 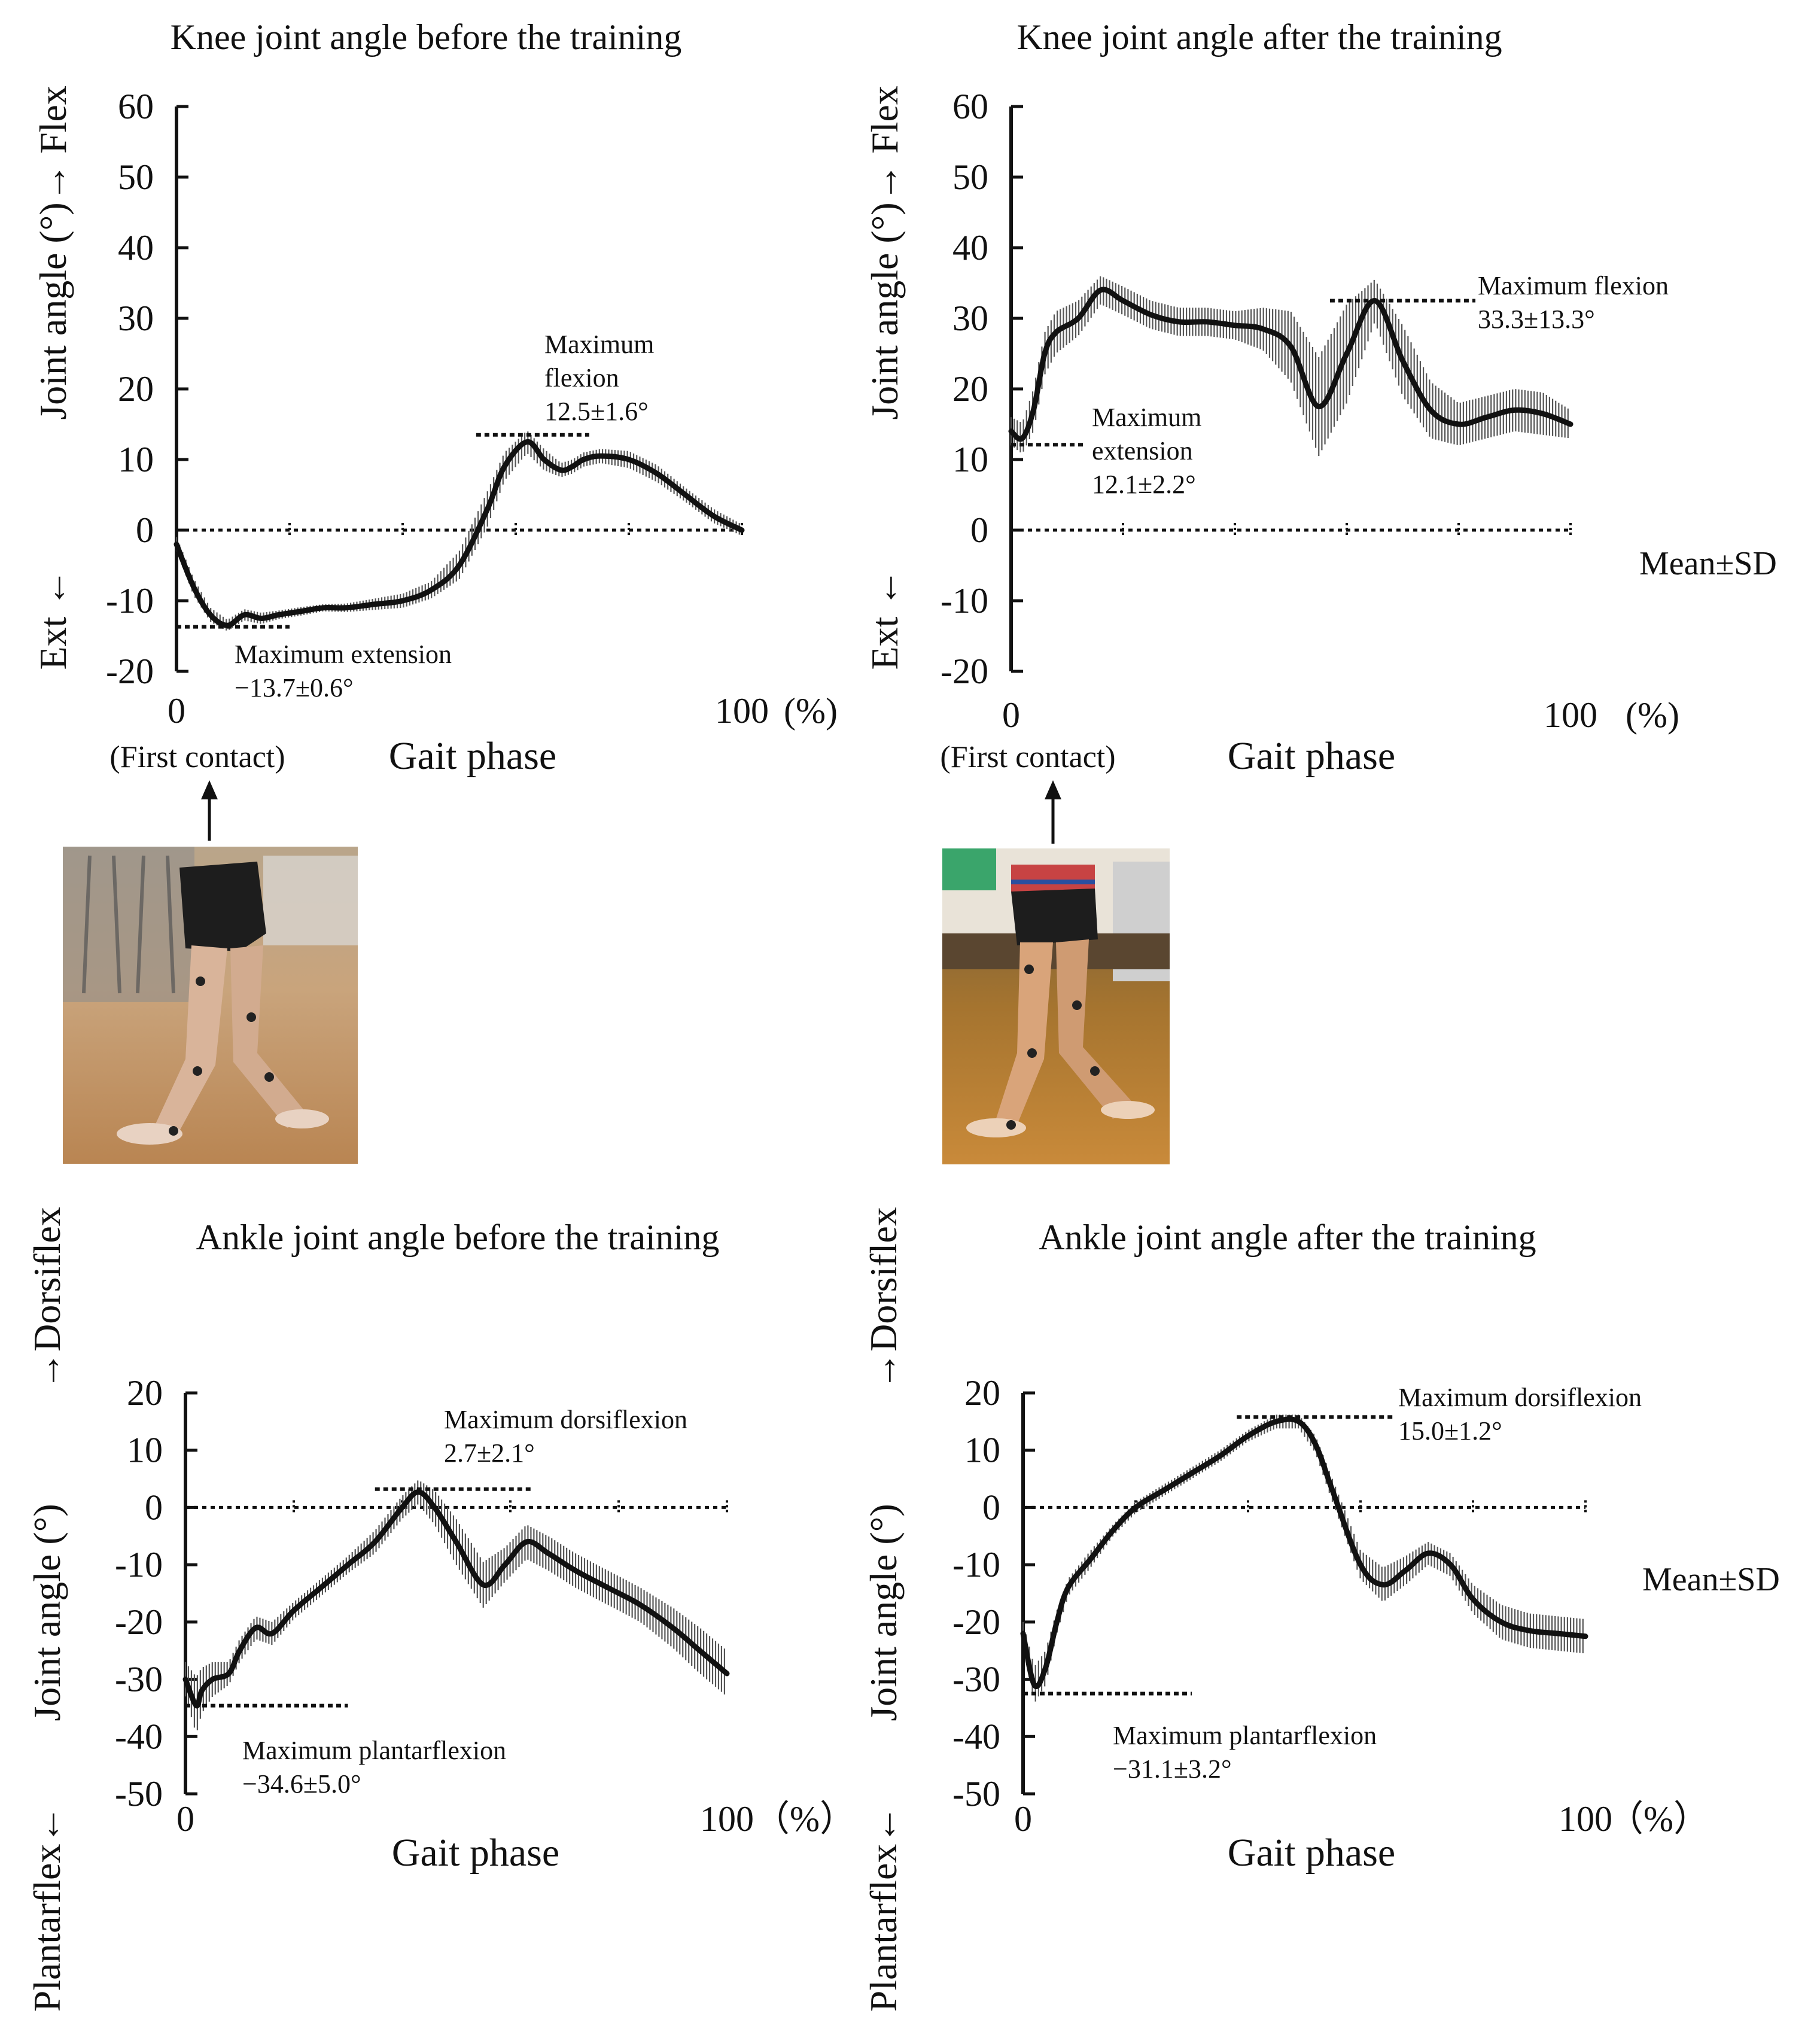 What do you see at coordinates (1056, 1006) in the screenshot?
I see `after-training-photo` at bounding box center [1056, 1006].